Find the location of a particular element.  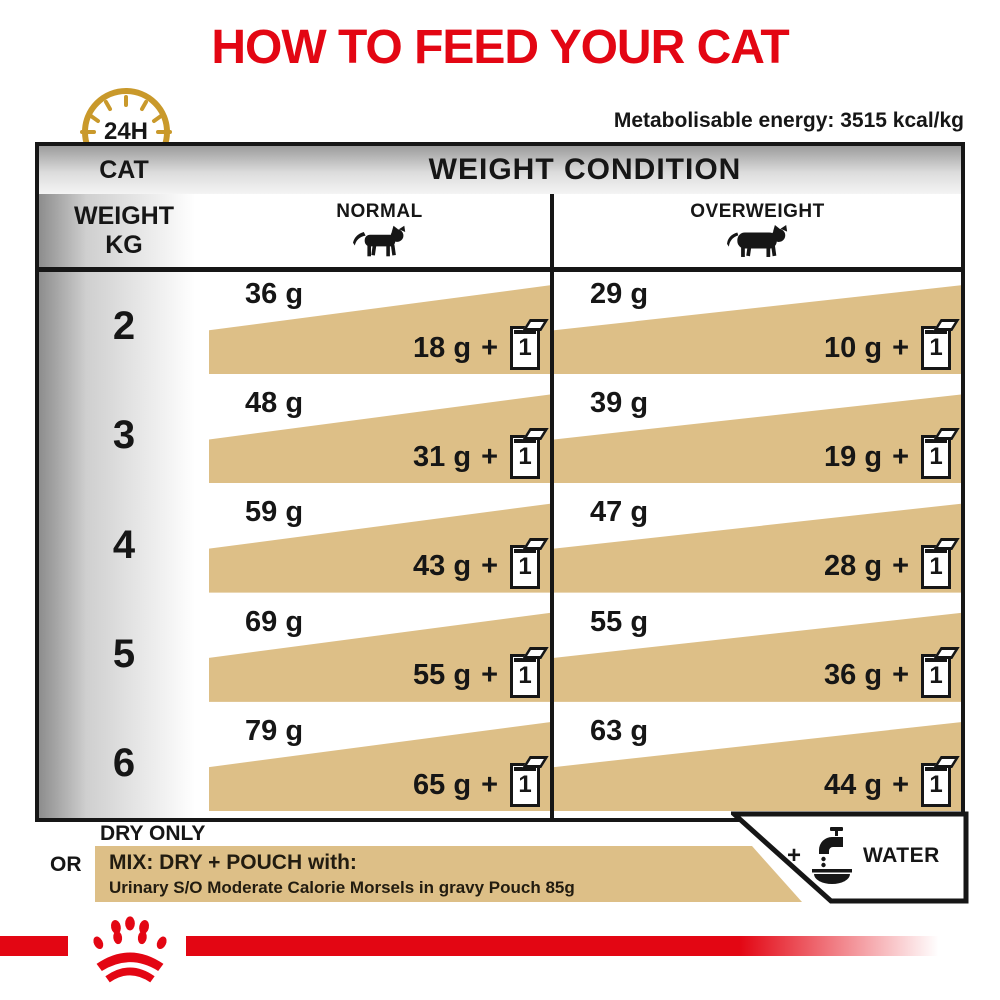

mix-amount: 44 g + 1 is located at coordinates (892, 782).